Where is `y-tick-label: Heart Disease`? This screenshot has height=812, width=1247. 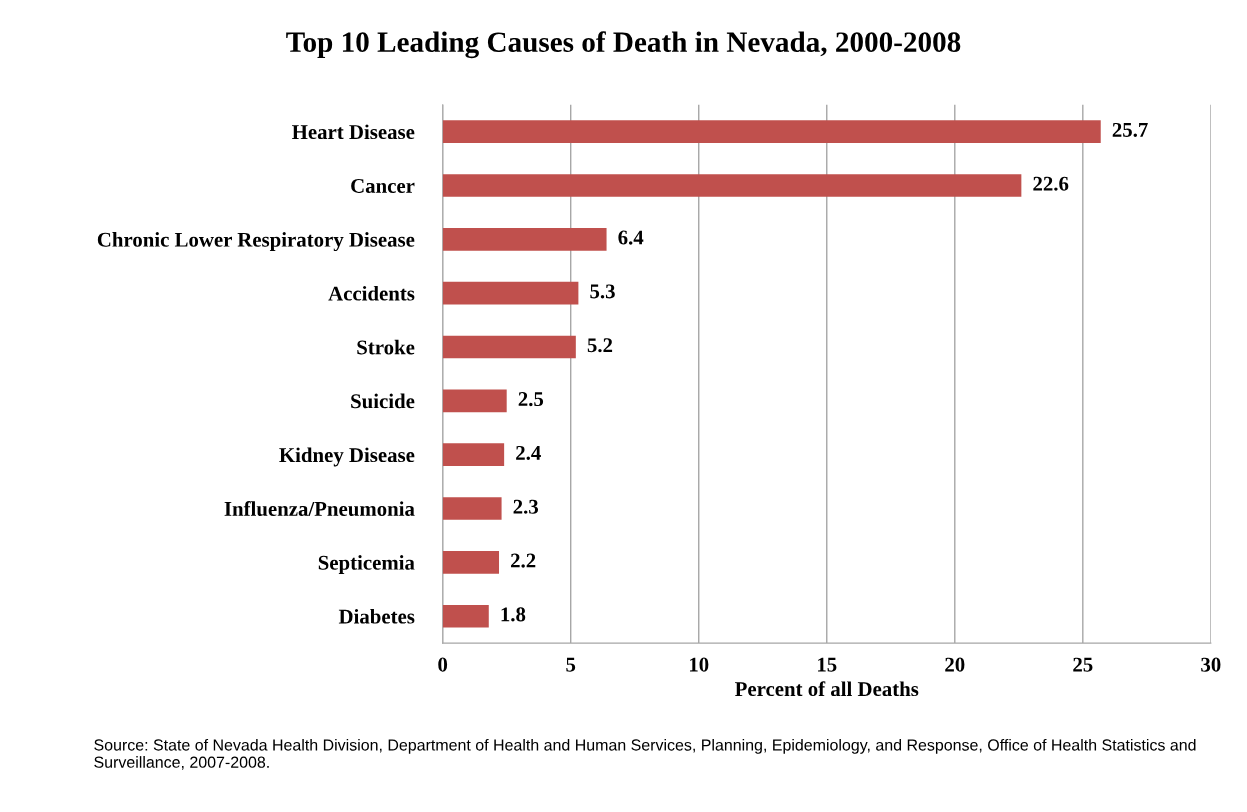 y-tick-label: Heart Disease is located at coordinates (353, 132).